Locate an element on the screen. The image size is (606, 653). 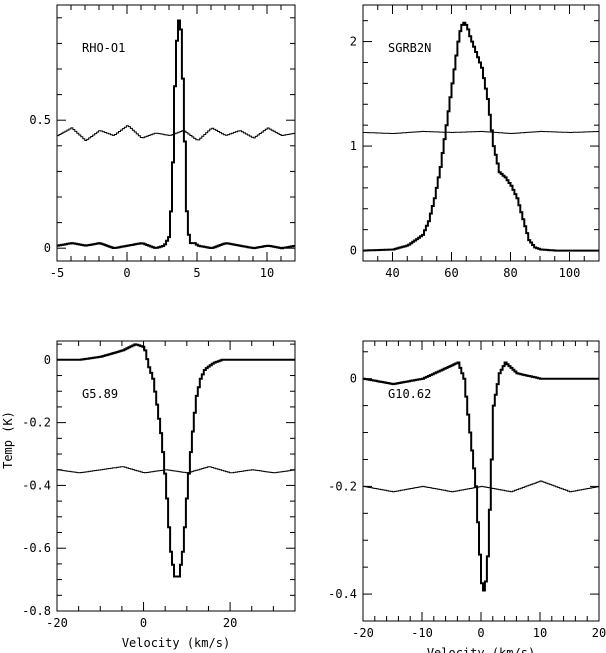
panel-title: G10.62 is located at coordinates (409, 394).